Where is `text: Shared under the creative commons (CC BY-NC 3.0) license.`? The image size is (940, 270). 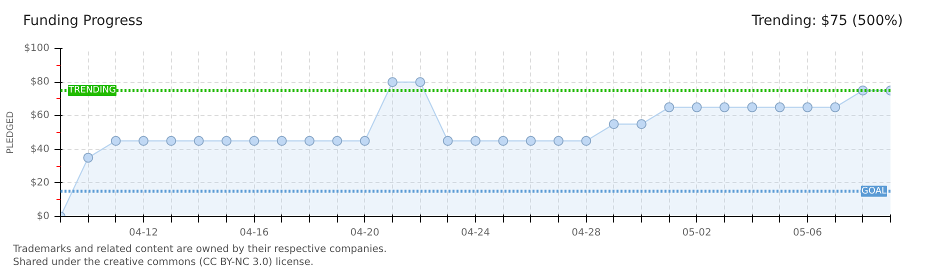 text: Shared under the creative commons (CC BY-NC 3.0) license. is located at coordinates (163, 262).